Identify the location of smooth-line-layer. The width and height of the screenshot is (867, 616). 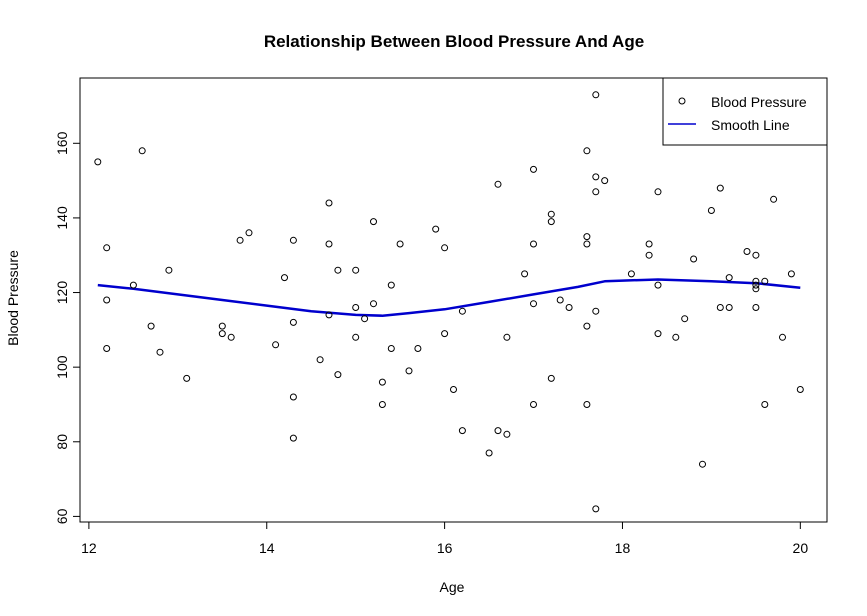
(449, 297).